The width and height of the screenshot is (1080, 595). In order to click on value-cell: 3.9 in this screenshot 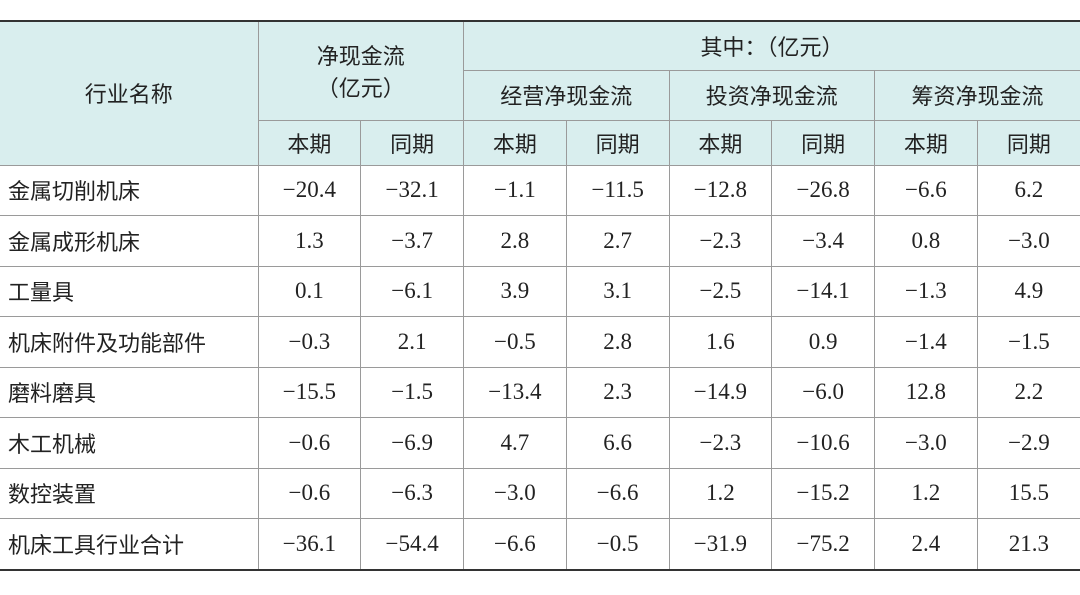, I will do `click(515, 291)`.